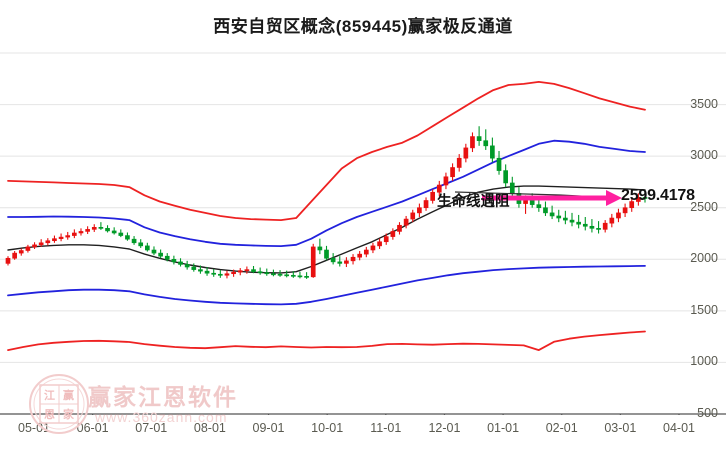  I want to click on seal-char-1: 江, so click(49, 395).